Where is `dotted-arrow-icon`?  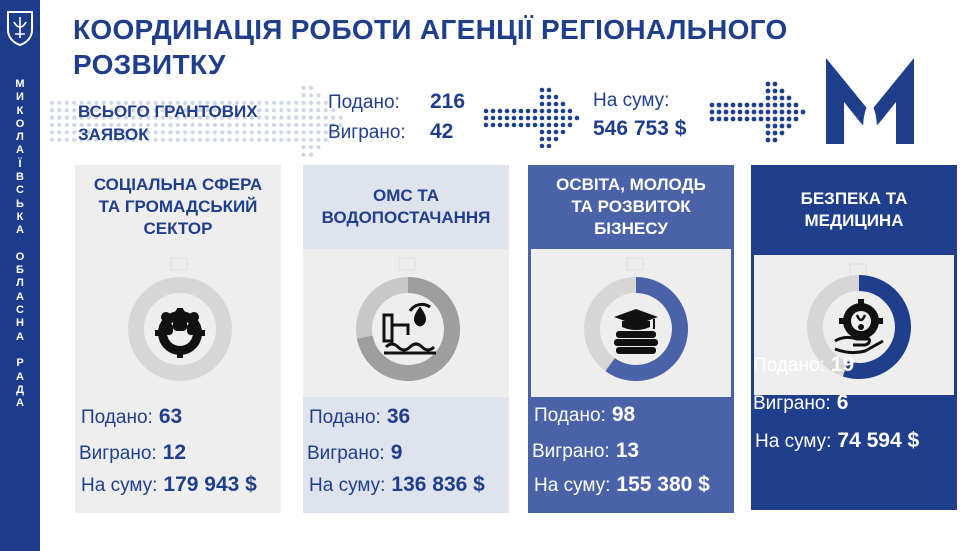 dotted-arrow-icon is located at coordinates (531, 117).